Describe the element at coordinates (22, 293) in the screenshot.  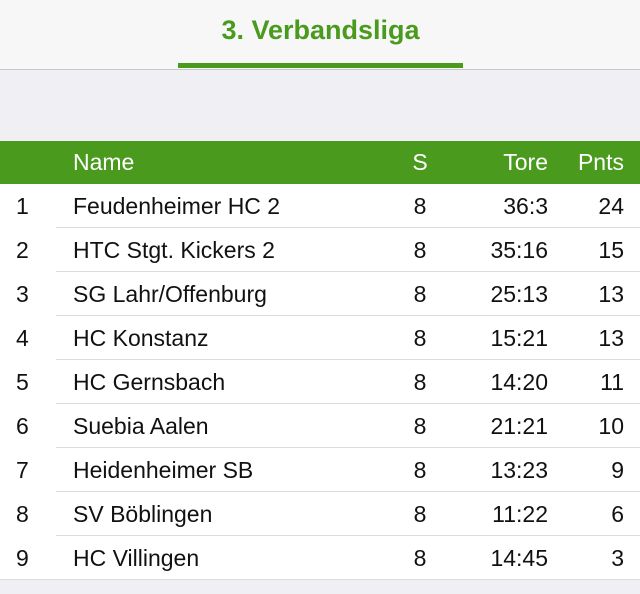
I see `row-rank: 3` at that location.